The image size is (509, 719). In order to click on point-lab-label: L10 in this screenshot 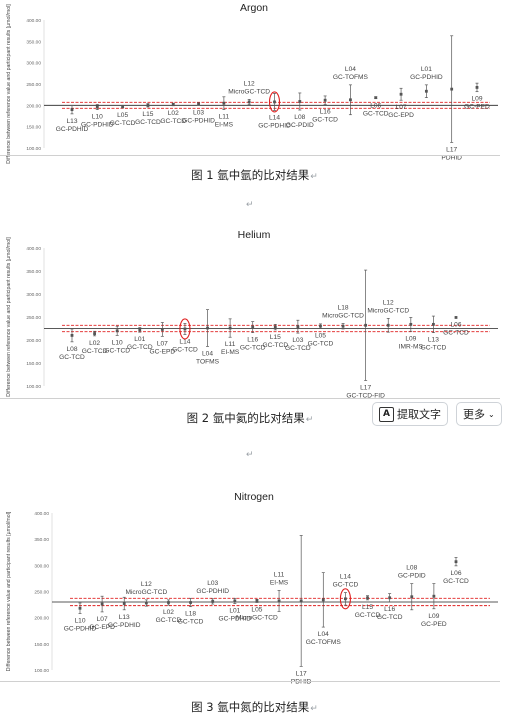, I will do `click(97, 117)`.